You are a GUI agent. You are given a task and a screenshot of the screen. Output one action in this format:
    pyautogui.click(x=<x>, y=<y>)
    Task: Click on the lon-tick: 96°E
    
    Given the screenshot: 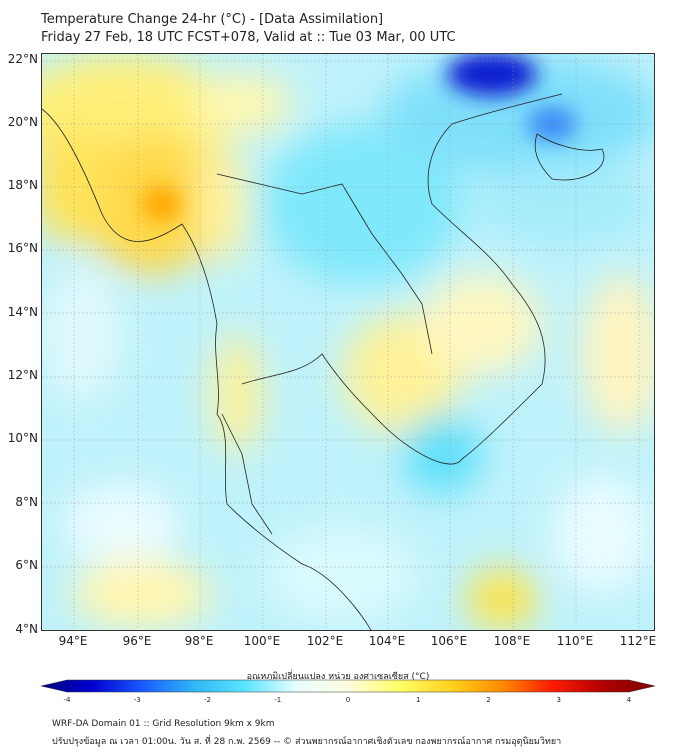 What is the action you would take?
    pyautogui.click(x=137, y=641)
    